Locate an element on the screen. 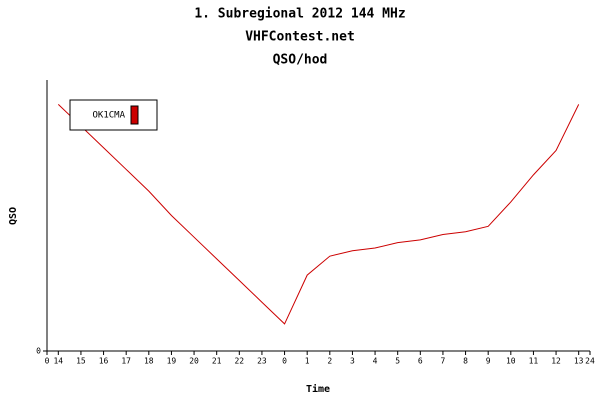 The height and width of the screenshot is (400, 600). x-tick-label: 16 is located at coordinates (104, 361).